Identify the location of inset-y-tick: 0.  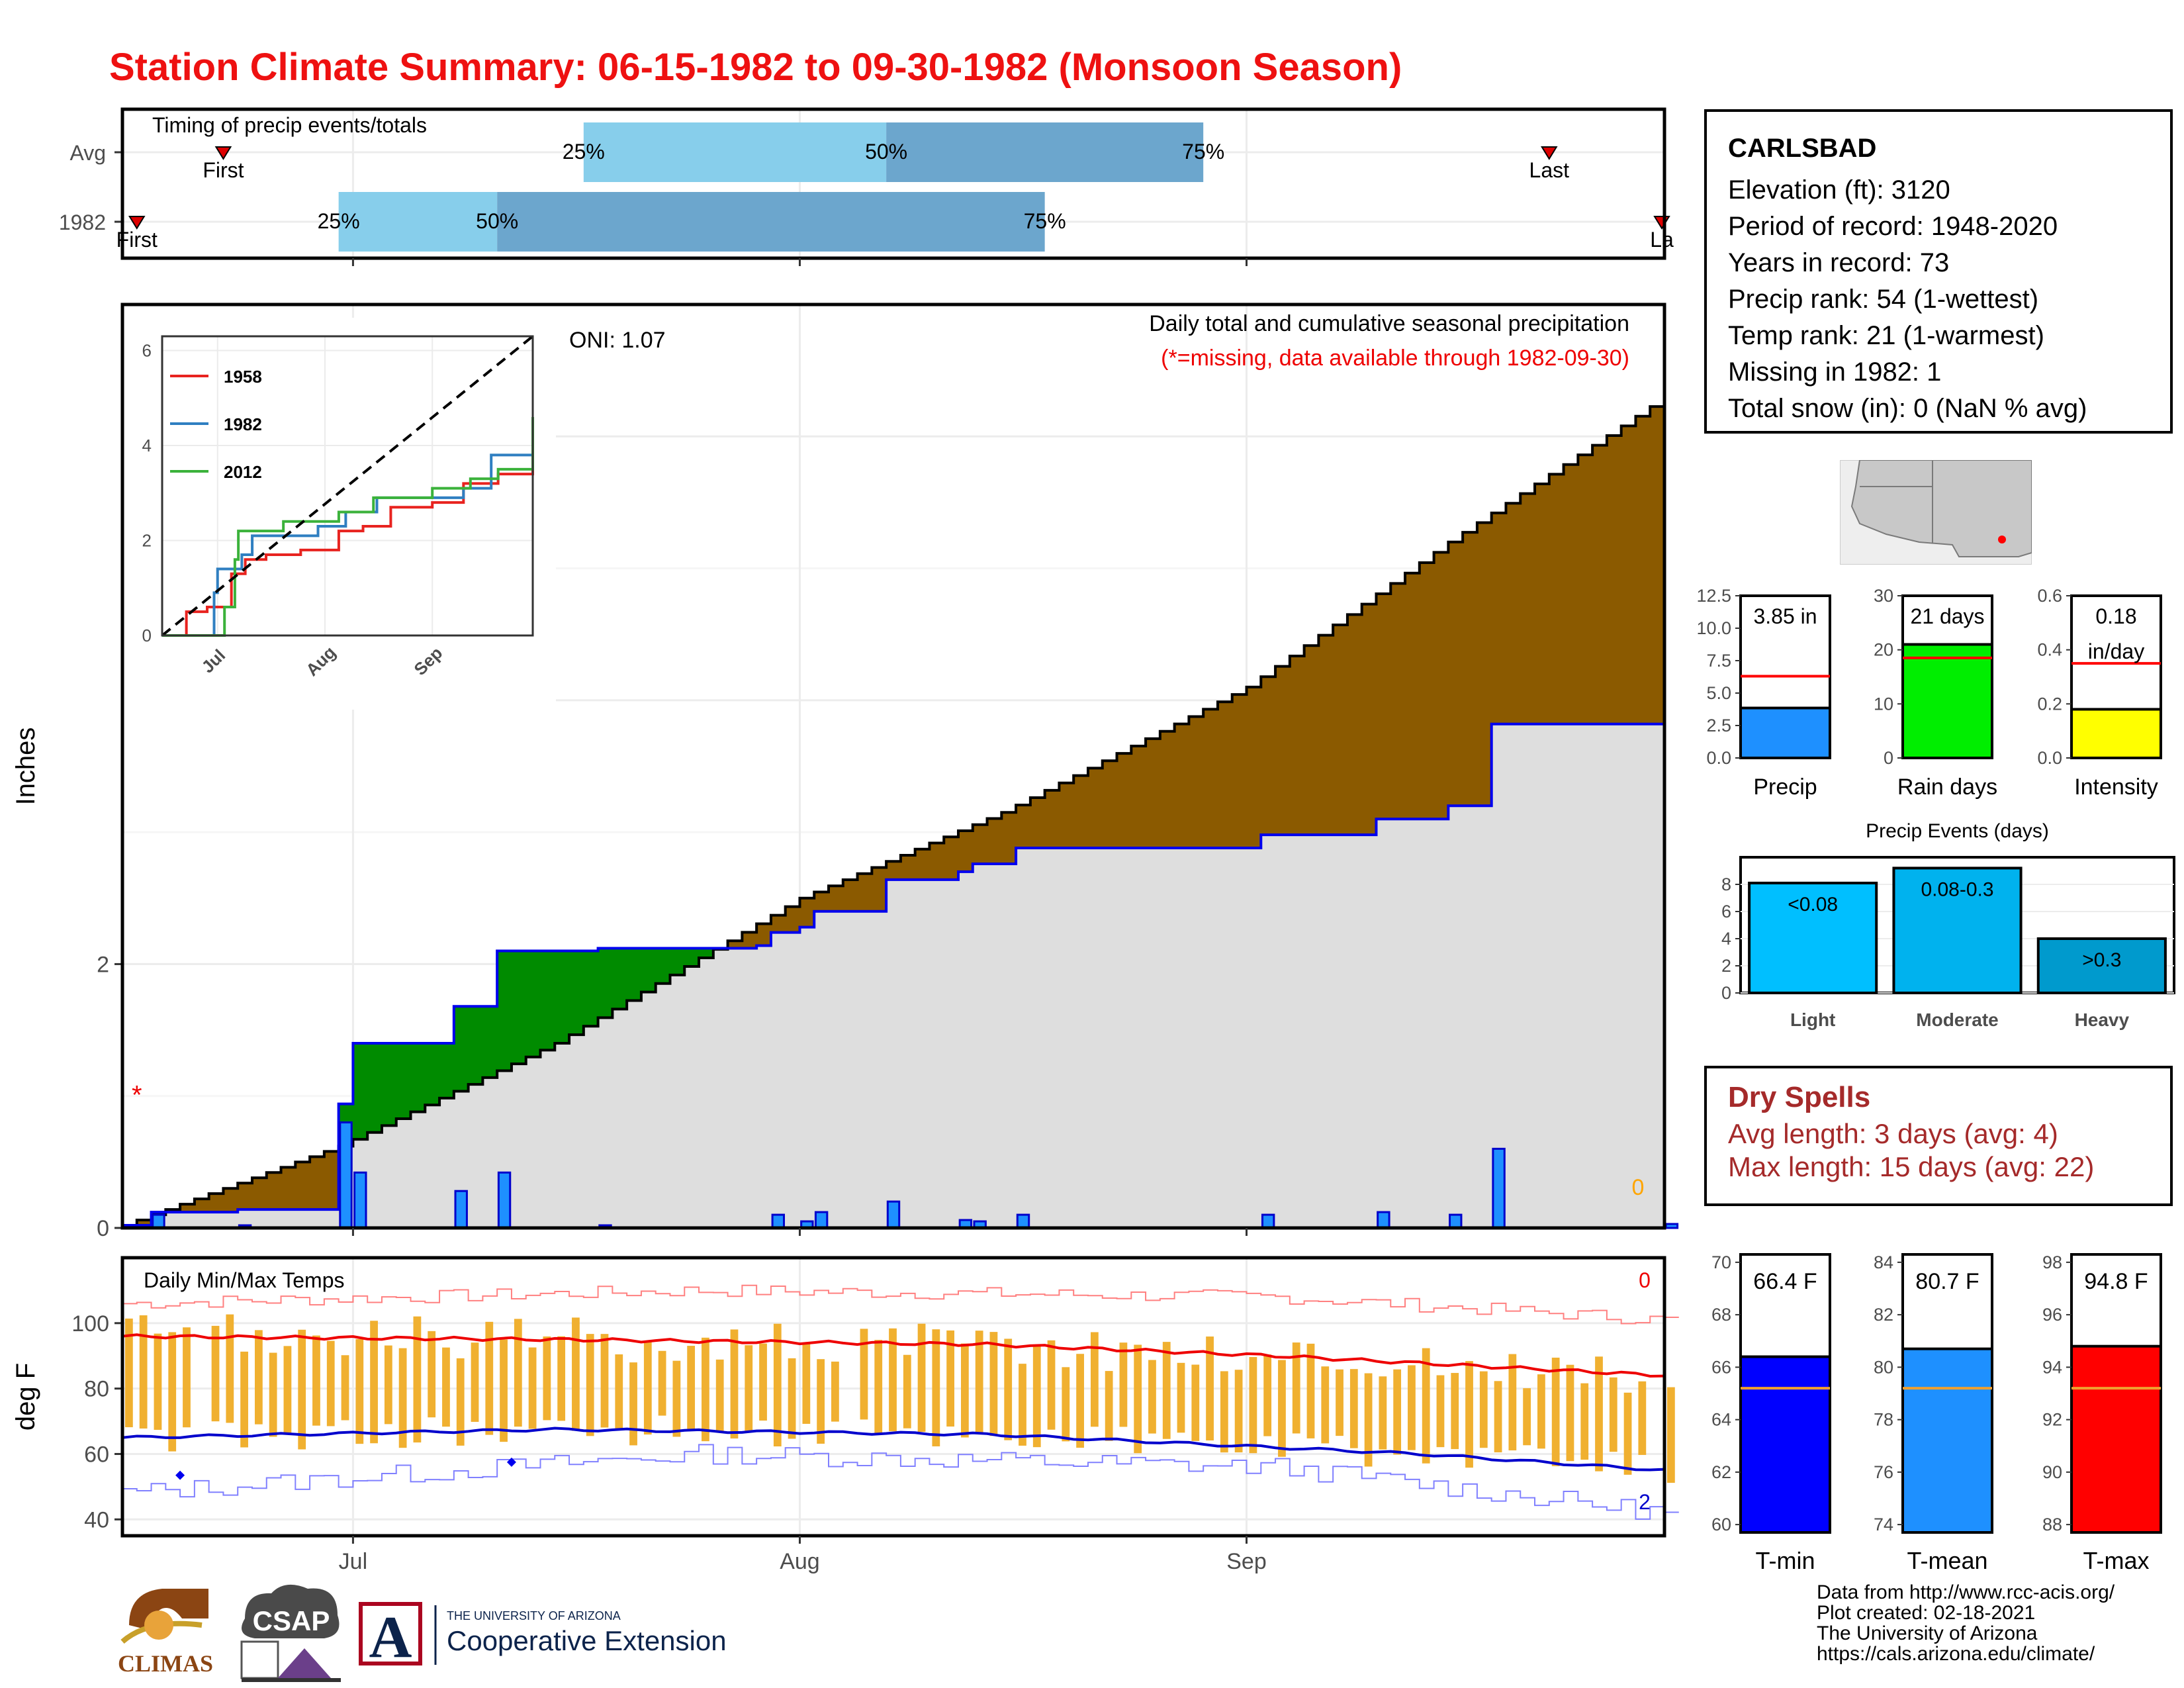
(147, 635).